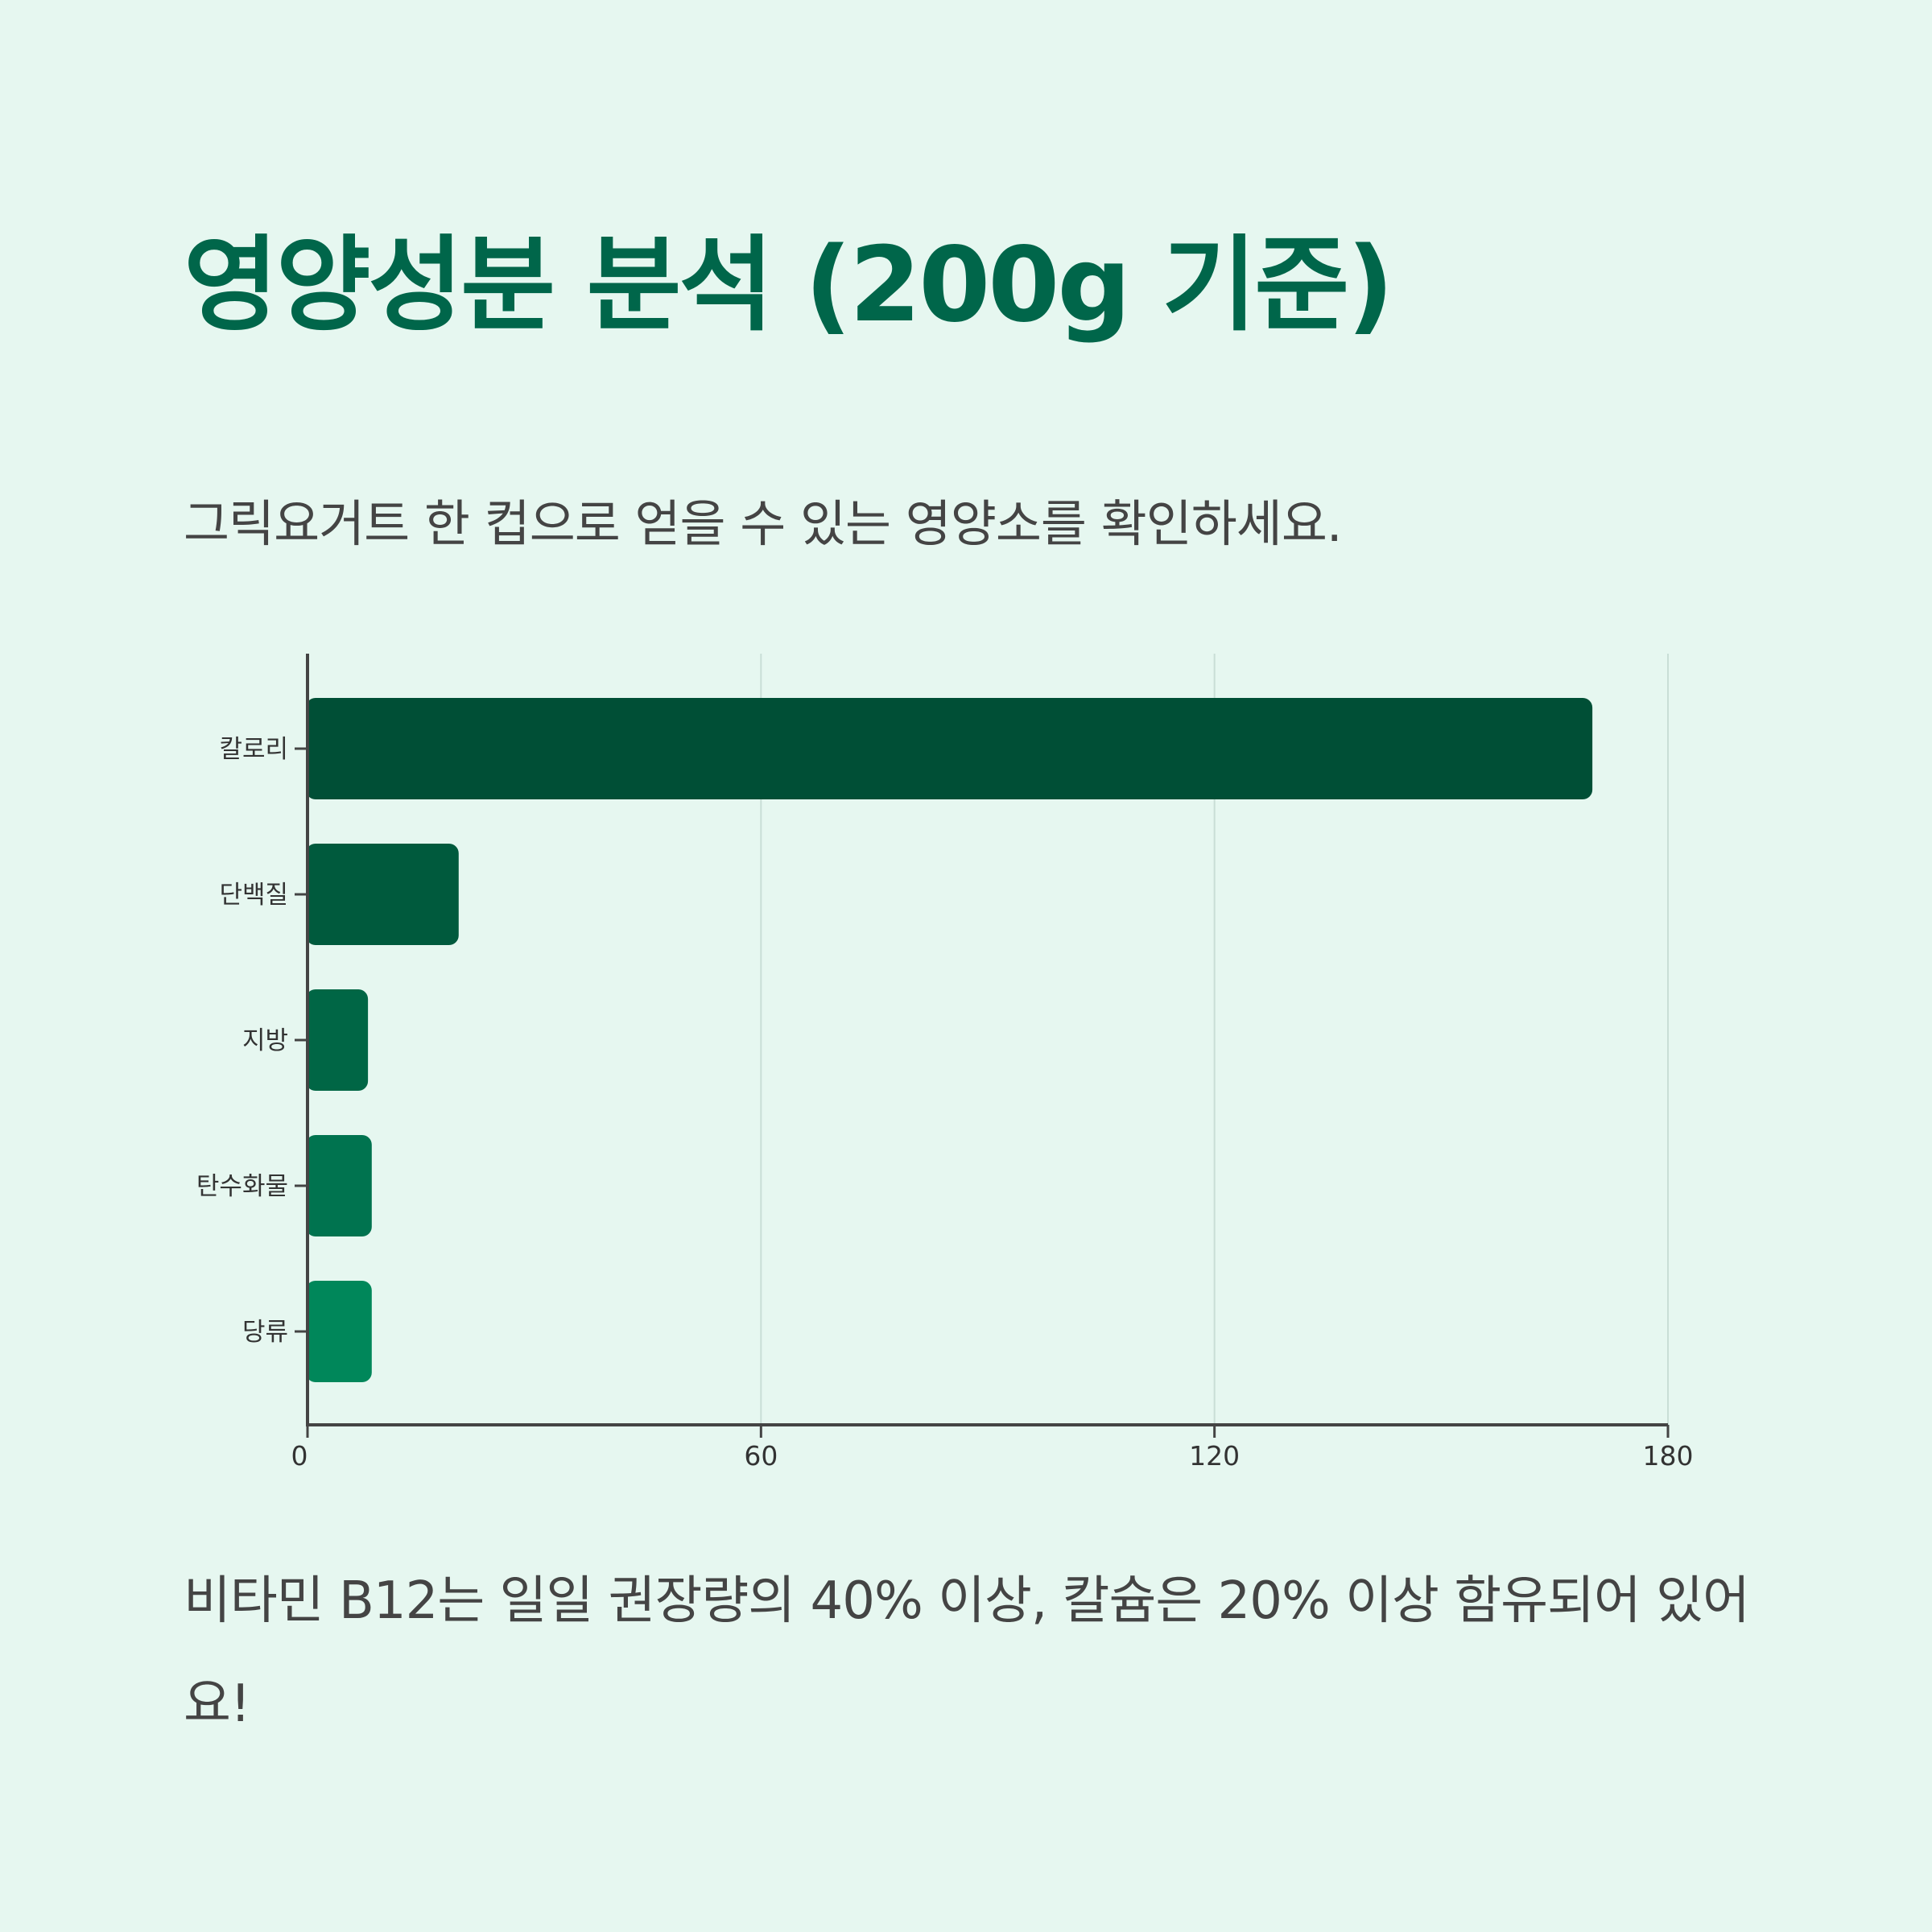 This screenshot has height=1932, width=1932. What do you see at coordinates (763, 523) in the screenshot?
I see `page-subtitle: 그릭요거트 한 컵으로 얻을 수 있는 영양소를 확인하세요.` at bounding box center [763, 523].